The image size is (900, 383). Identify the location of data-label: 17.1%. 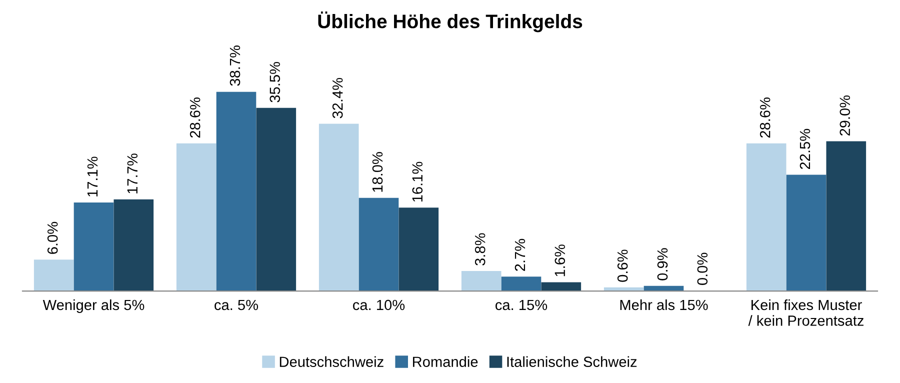
(92, 176).